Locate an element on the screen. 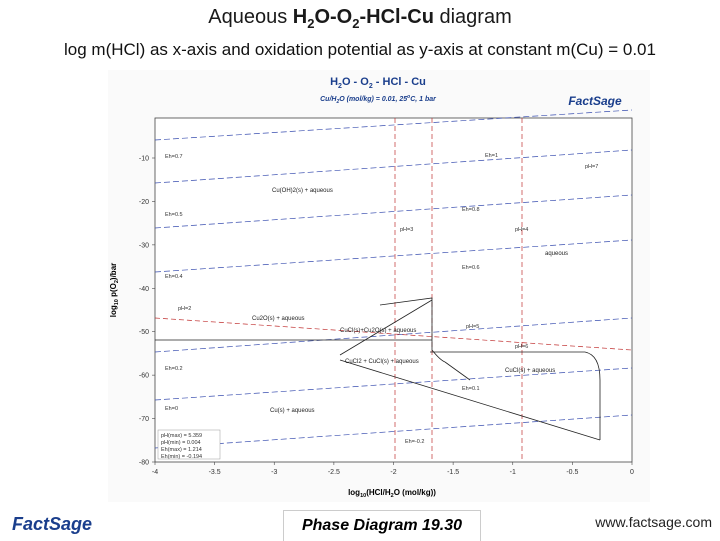 The height and width of the screenshot is (541, 720). line-label: pH=2 is located at coordinates (184, 309).